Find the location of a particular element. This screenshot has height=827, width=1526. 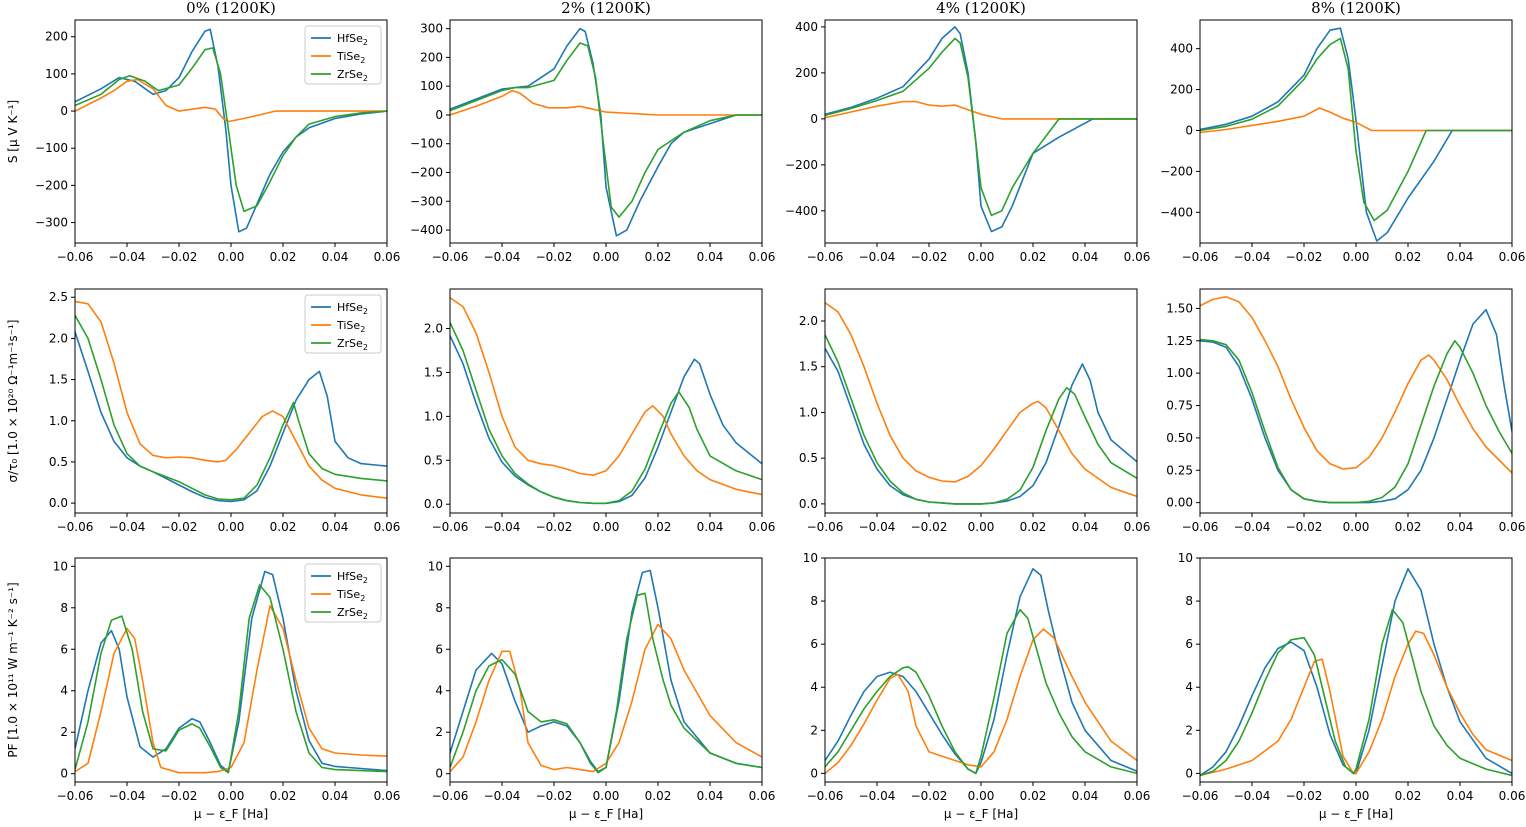

column-title-2: 4% (1200K) is located at coordinates (981, 8).